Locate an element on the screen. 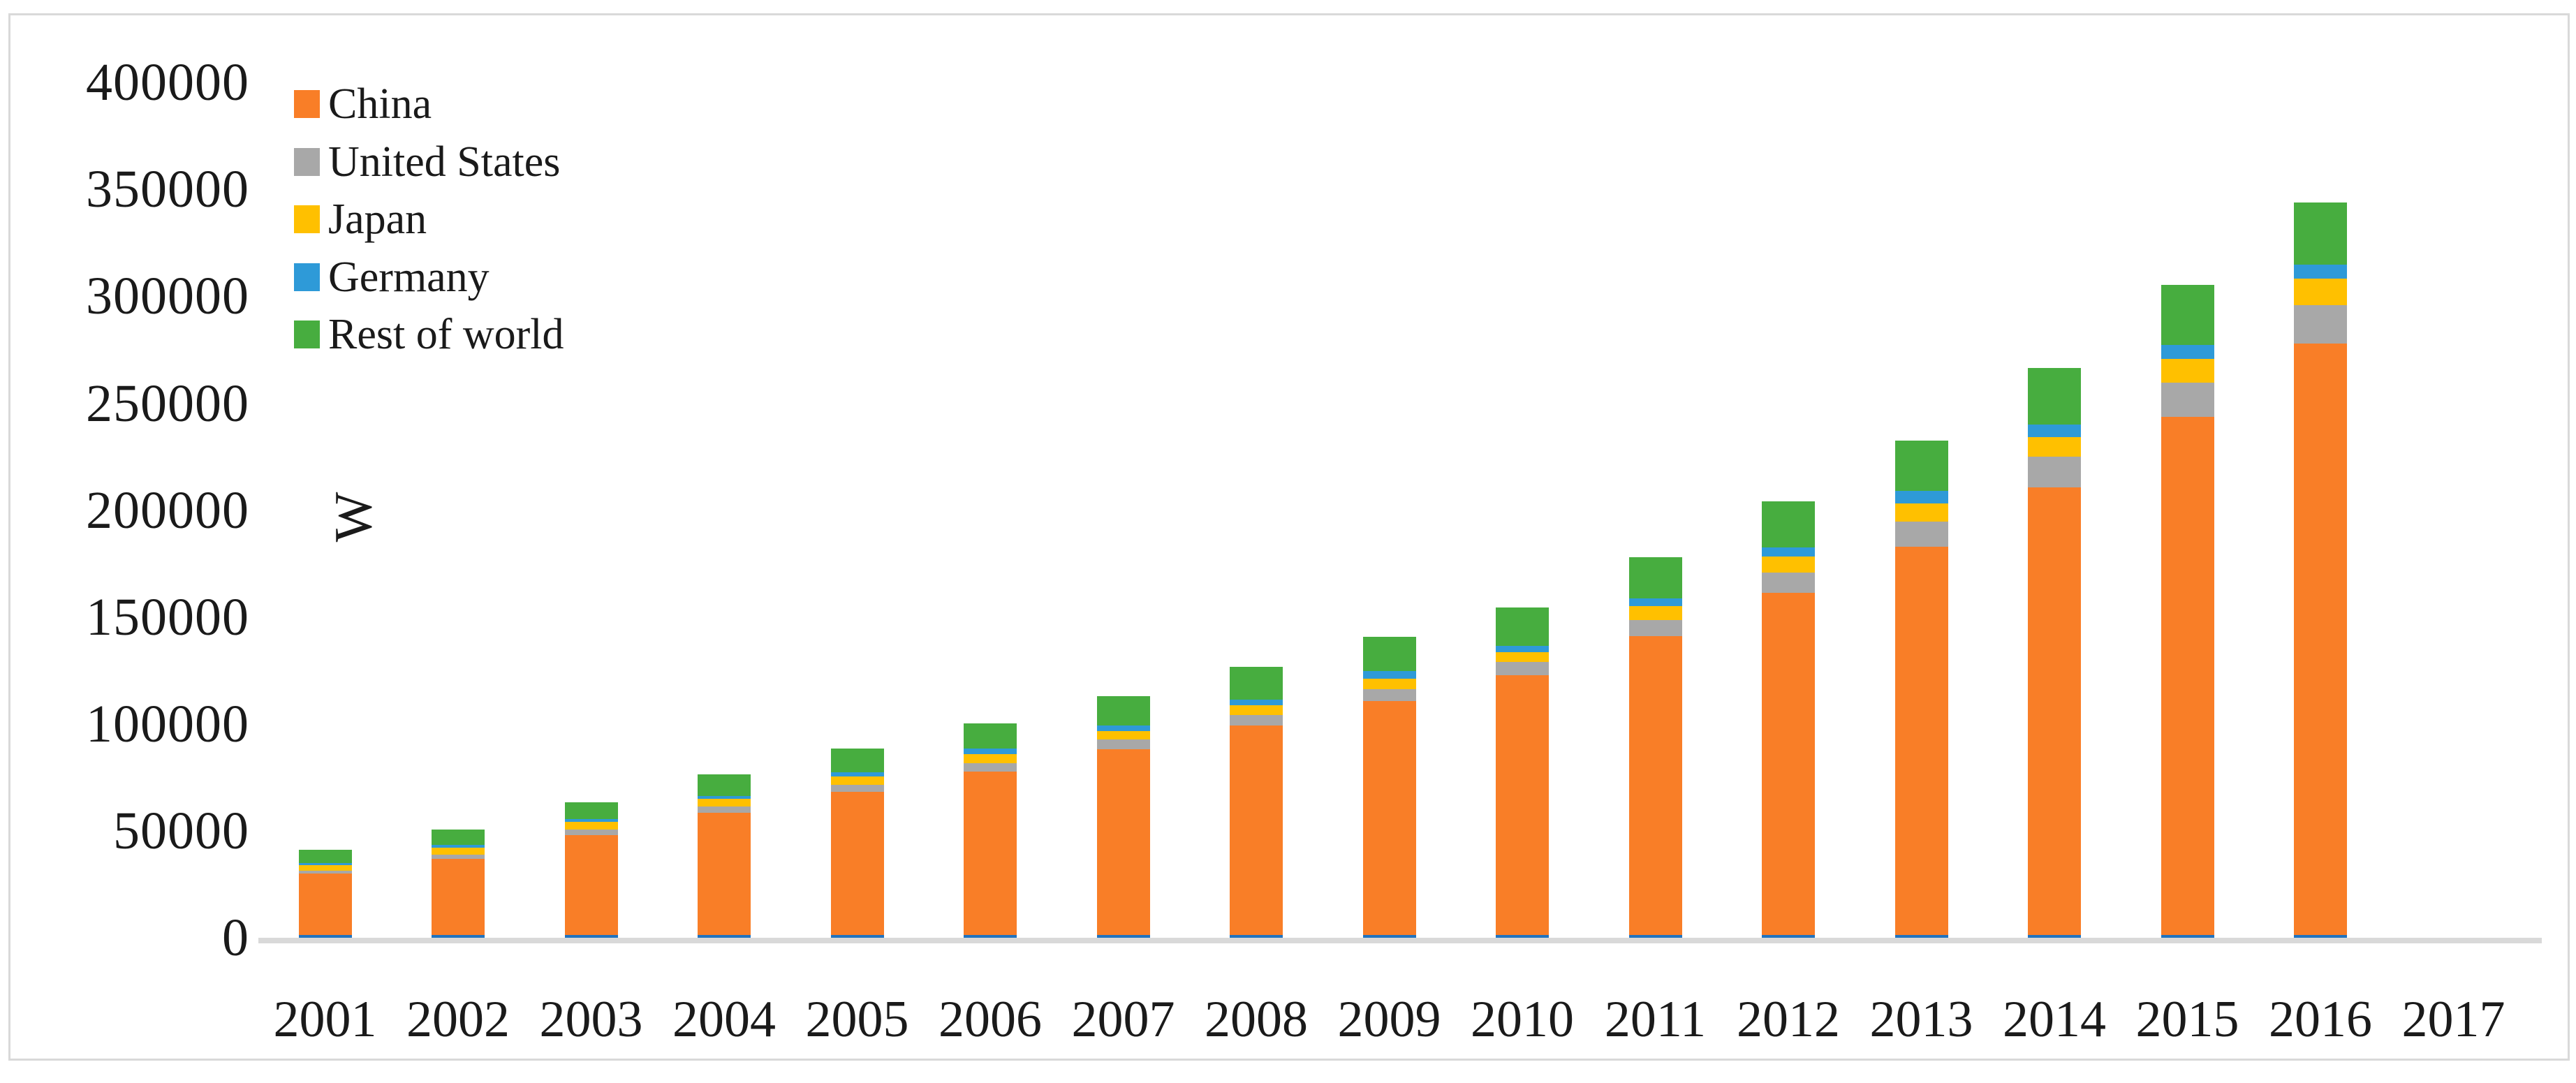 This screenshot has height=1083, width=2576. x-axis-year-label: 2016 is located at coordinates (2320, 1020).